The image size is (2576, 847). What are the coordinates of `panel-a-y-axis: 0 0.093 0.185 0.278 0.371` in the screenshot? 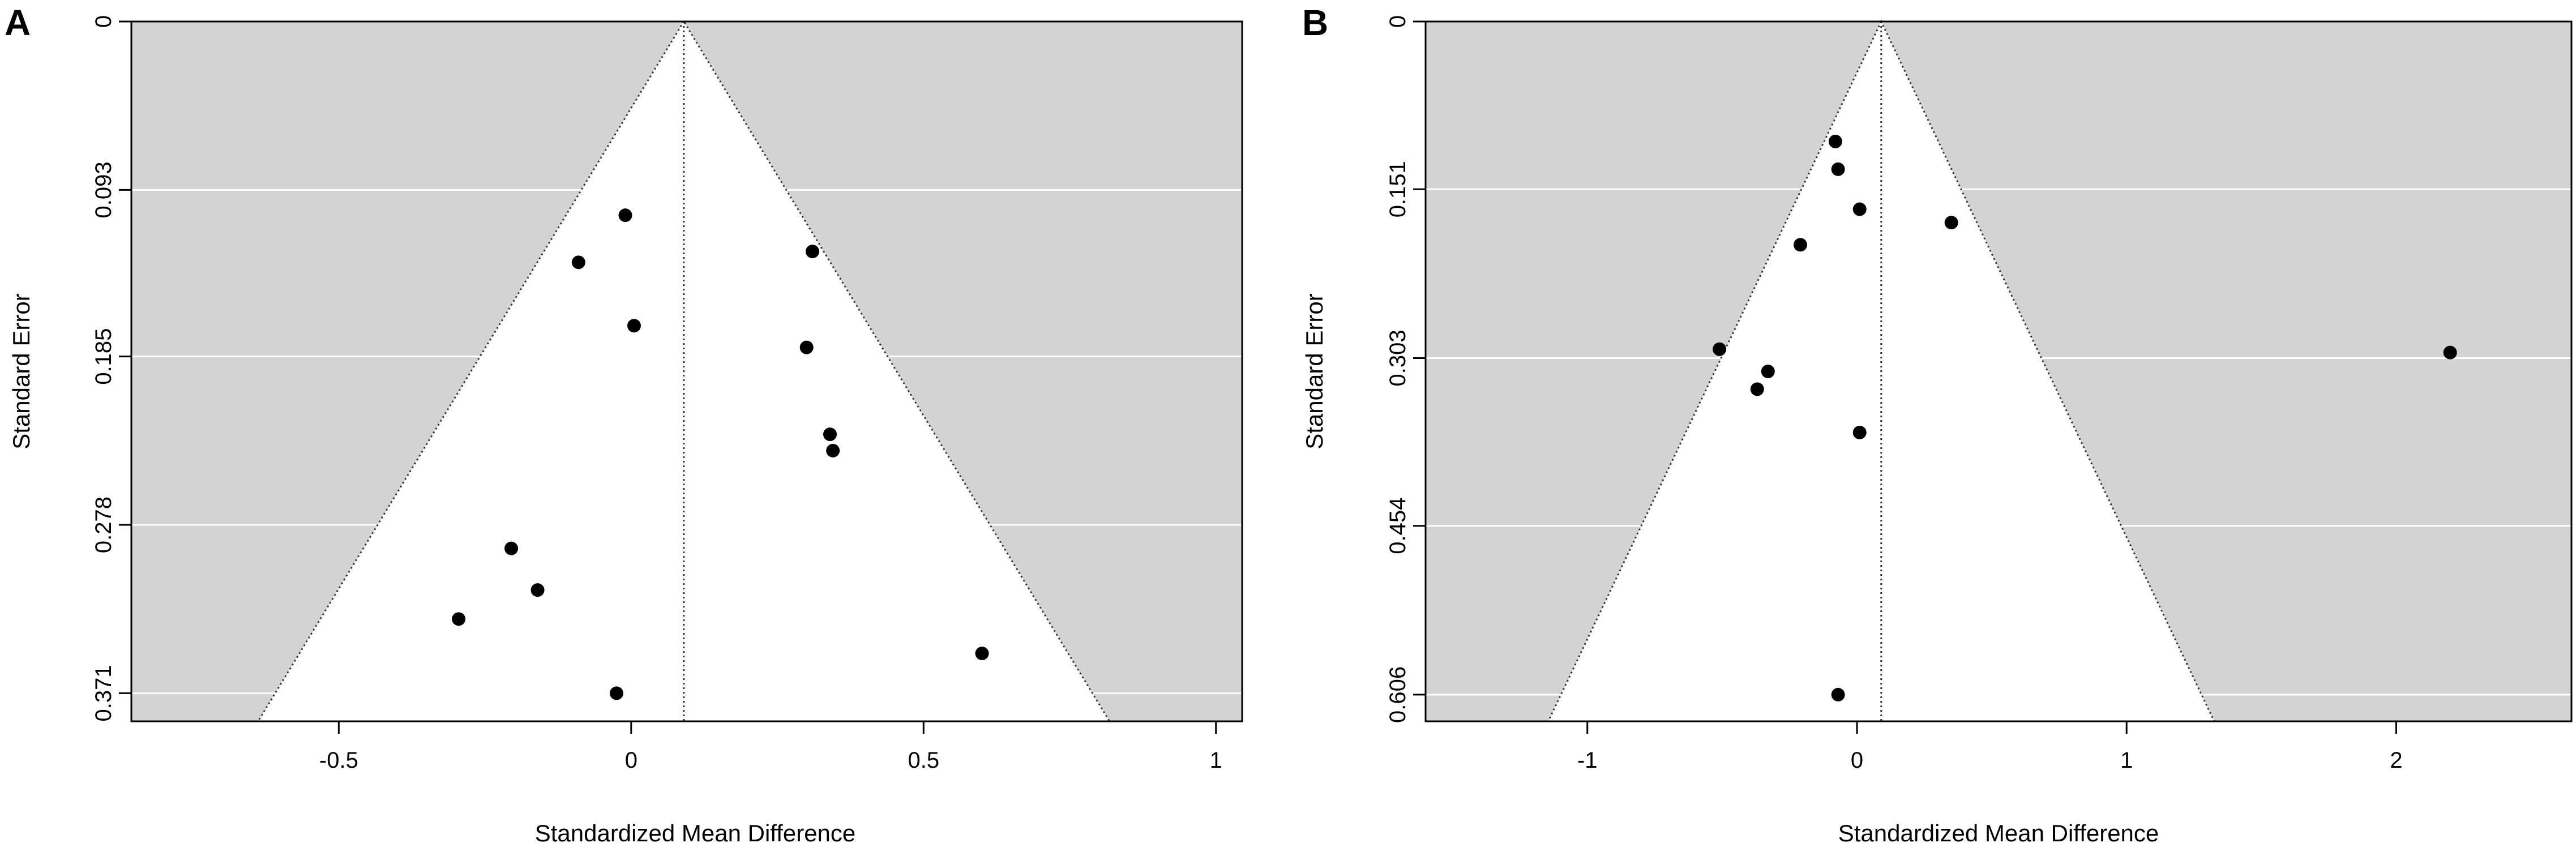 It's located at (111, 368).